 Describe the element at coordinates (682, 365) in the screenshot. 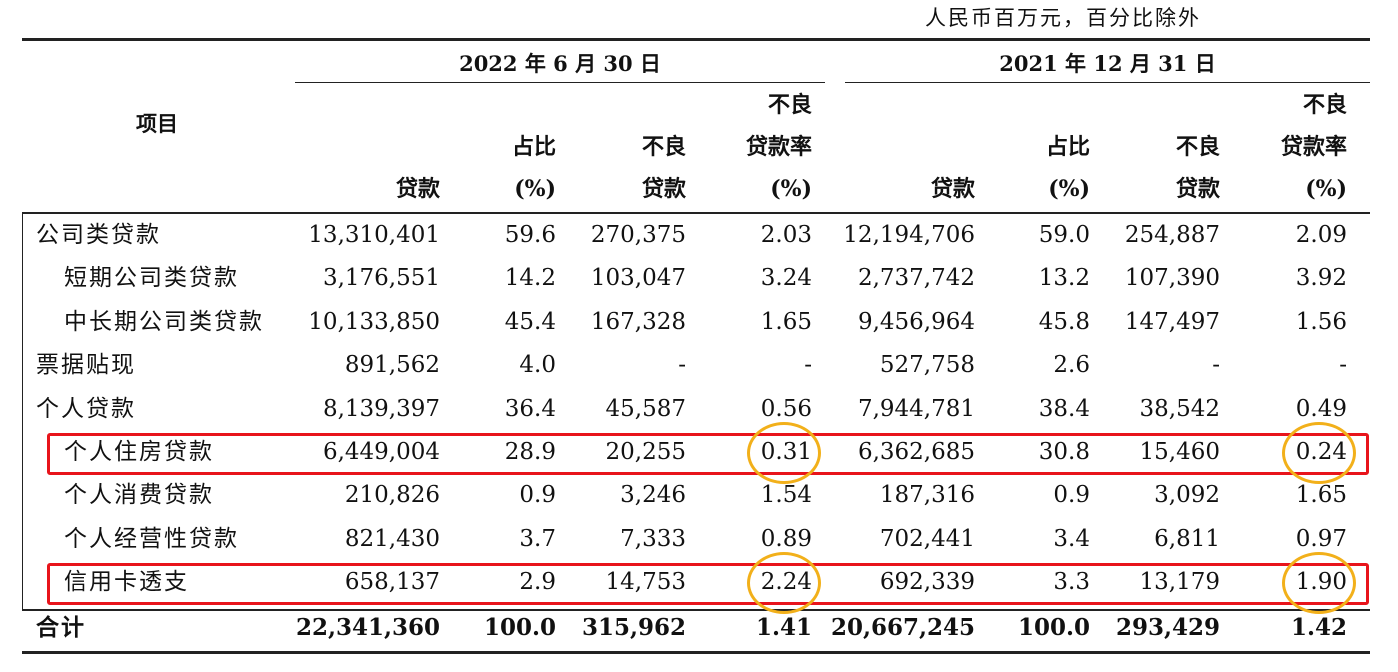

I see `cell-2022-npl: -` at that location.